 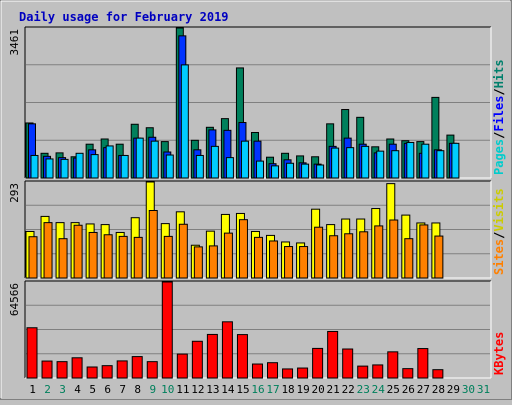 What do you see at coordinates (32, 389) in the screenshot?
I see `x-tick-label: 1` at bounding box center [32, 389].